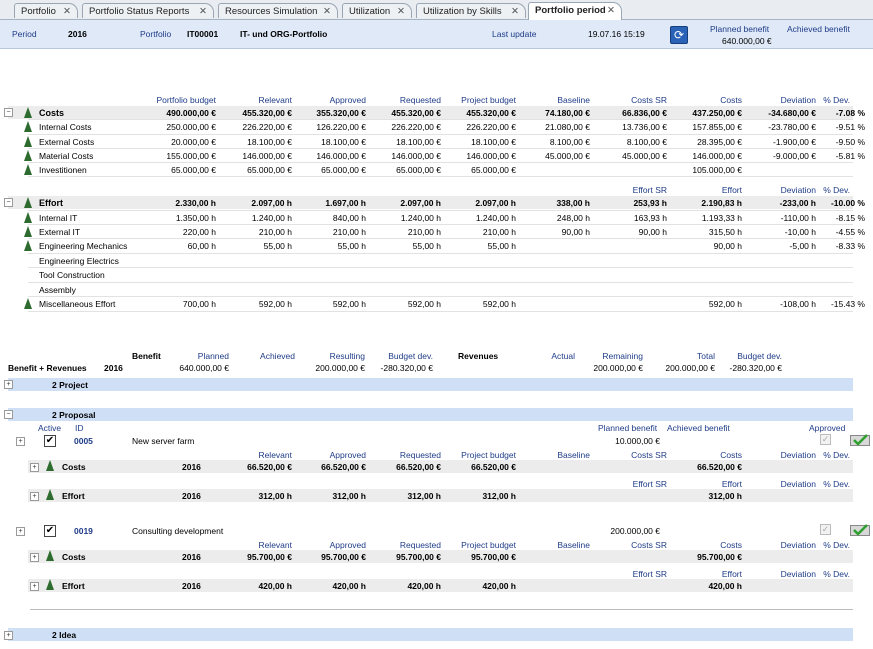  What do you see at coordinates (67, 142) in the screenshot?
I see `row-label: External Costs` at bounding box center [67, 142].